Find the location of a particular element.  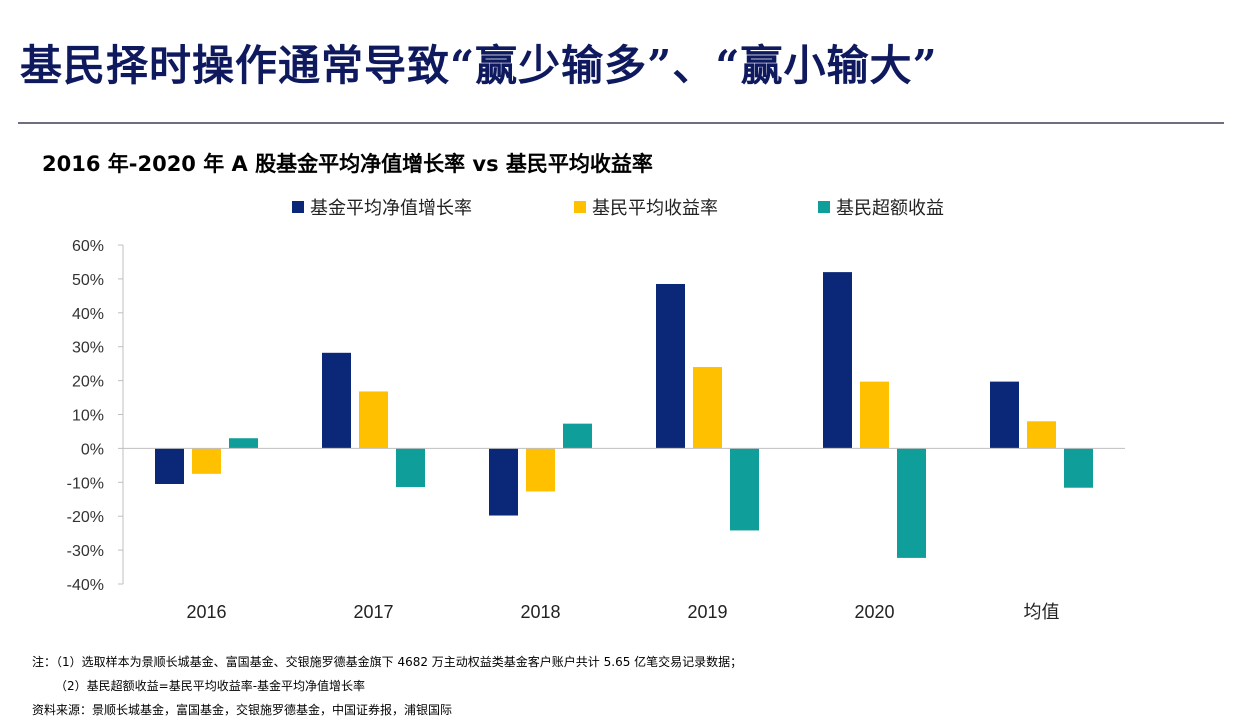

y-tick-label: -20% is located at coordinates (85, 517).